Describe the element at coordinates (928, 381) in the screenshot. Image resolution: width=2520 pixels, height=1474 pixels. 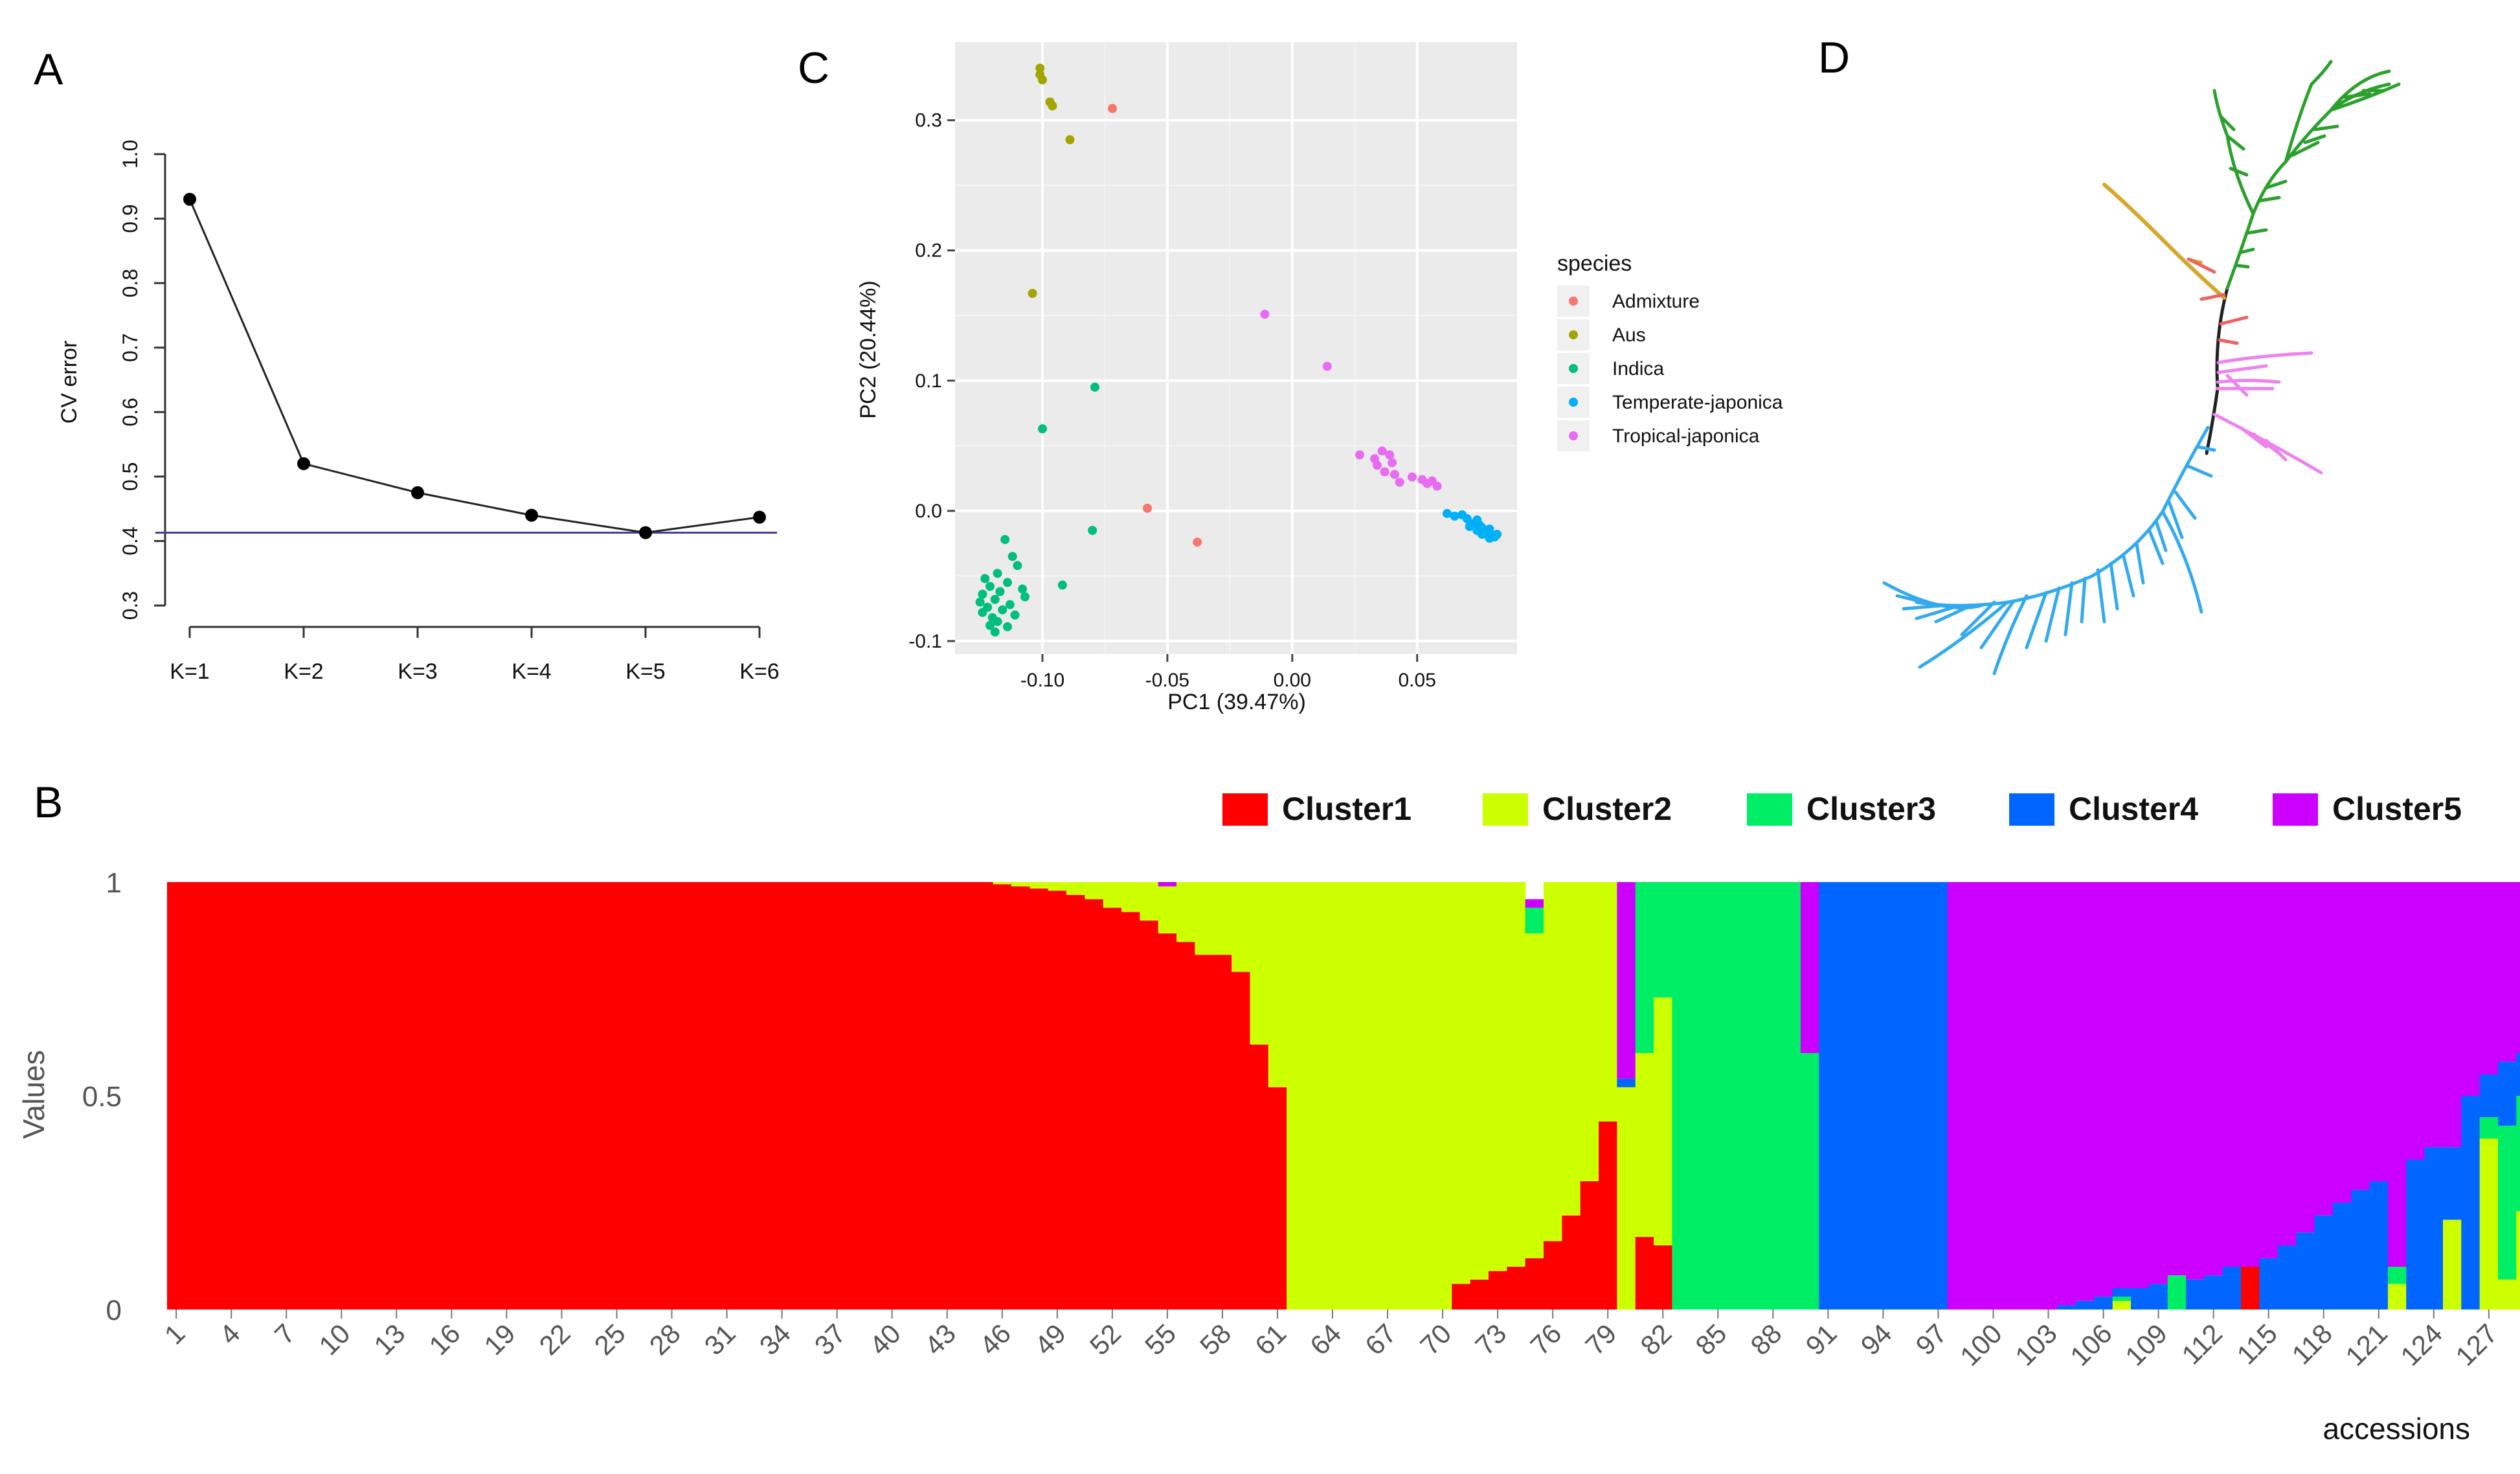
I see `pca-y-tick-label: 0.1` at that location.